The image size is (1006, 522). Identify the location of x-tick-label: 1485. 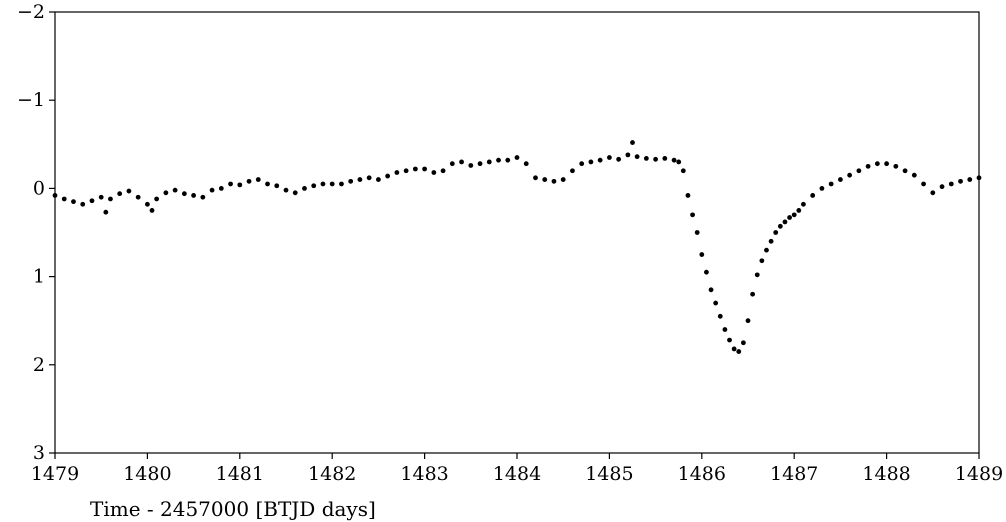
(609, 474).